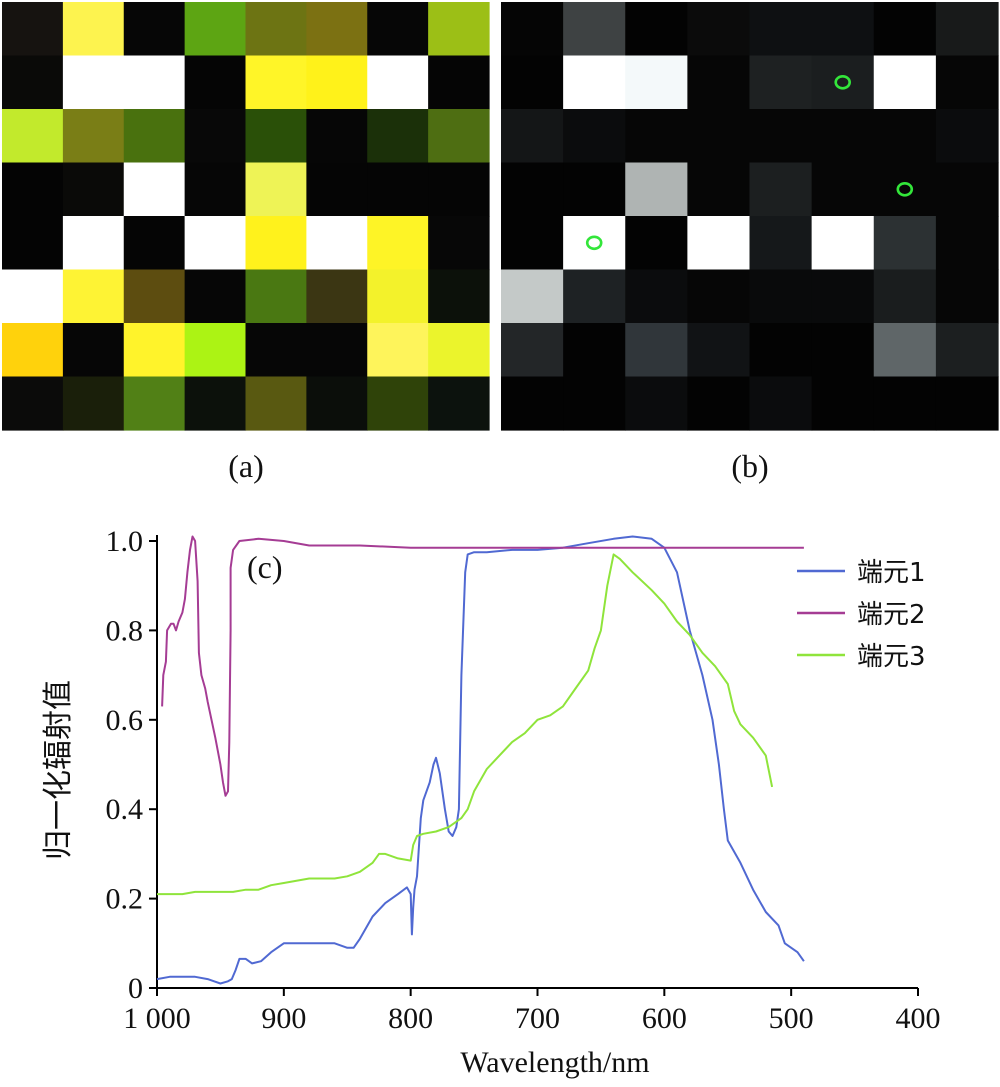  Describe the element at coordinates (154, 29) in the screenshot. I see `panel-a-cell-r0-c2` at that location.